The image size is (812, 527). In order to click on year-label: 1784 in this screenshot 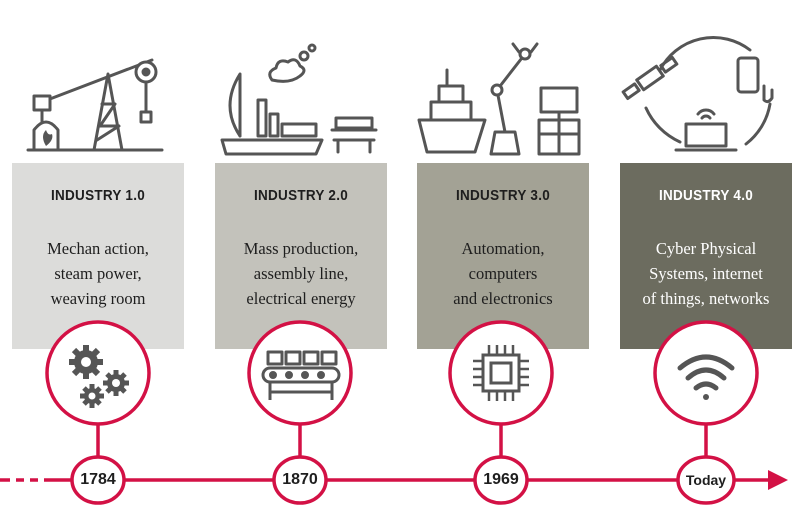, I will do `click(98, 479)`.